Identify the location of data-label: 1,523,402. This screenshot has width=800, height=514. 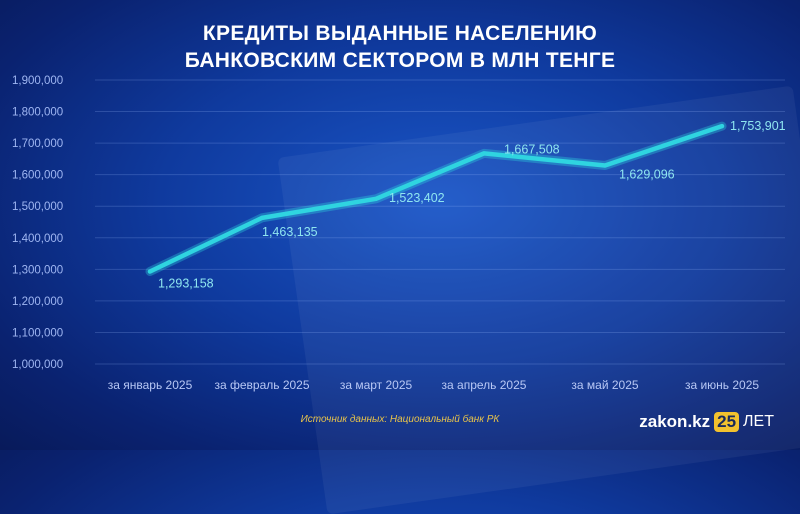
(417, 198).